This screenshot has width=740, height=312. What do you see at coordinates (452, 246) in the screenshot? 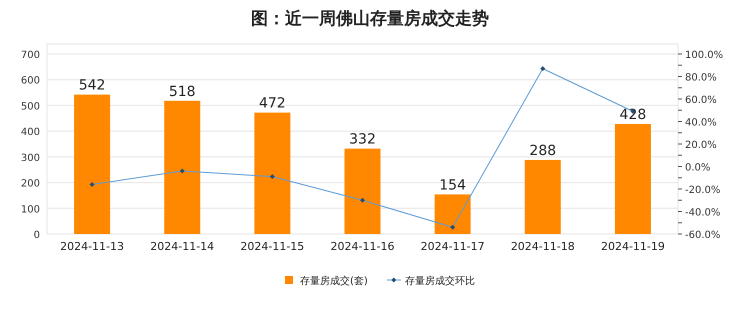
I see `x-tick-label: 2024-11-17` at bounding box center [452, 246].